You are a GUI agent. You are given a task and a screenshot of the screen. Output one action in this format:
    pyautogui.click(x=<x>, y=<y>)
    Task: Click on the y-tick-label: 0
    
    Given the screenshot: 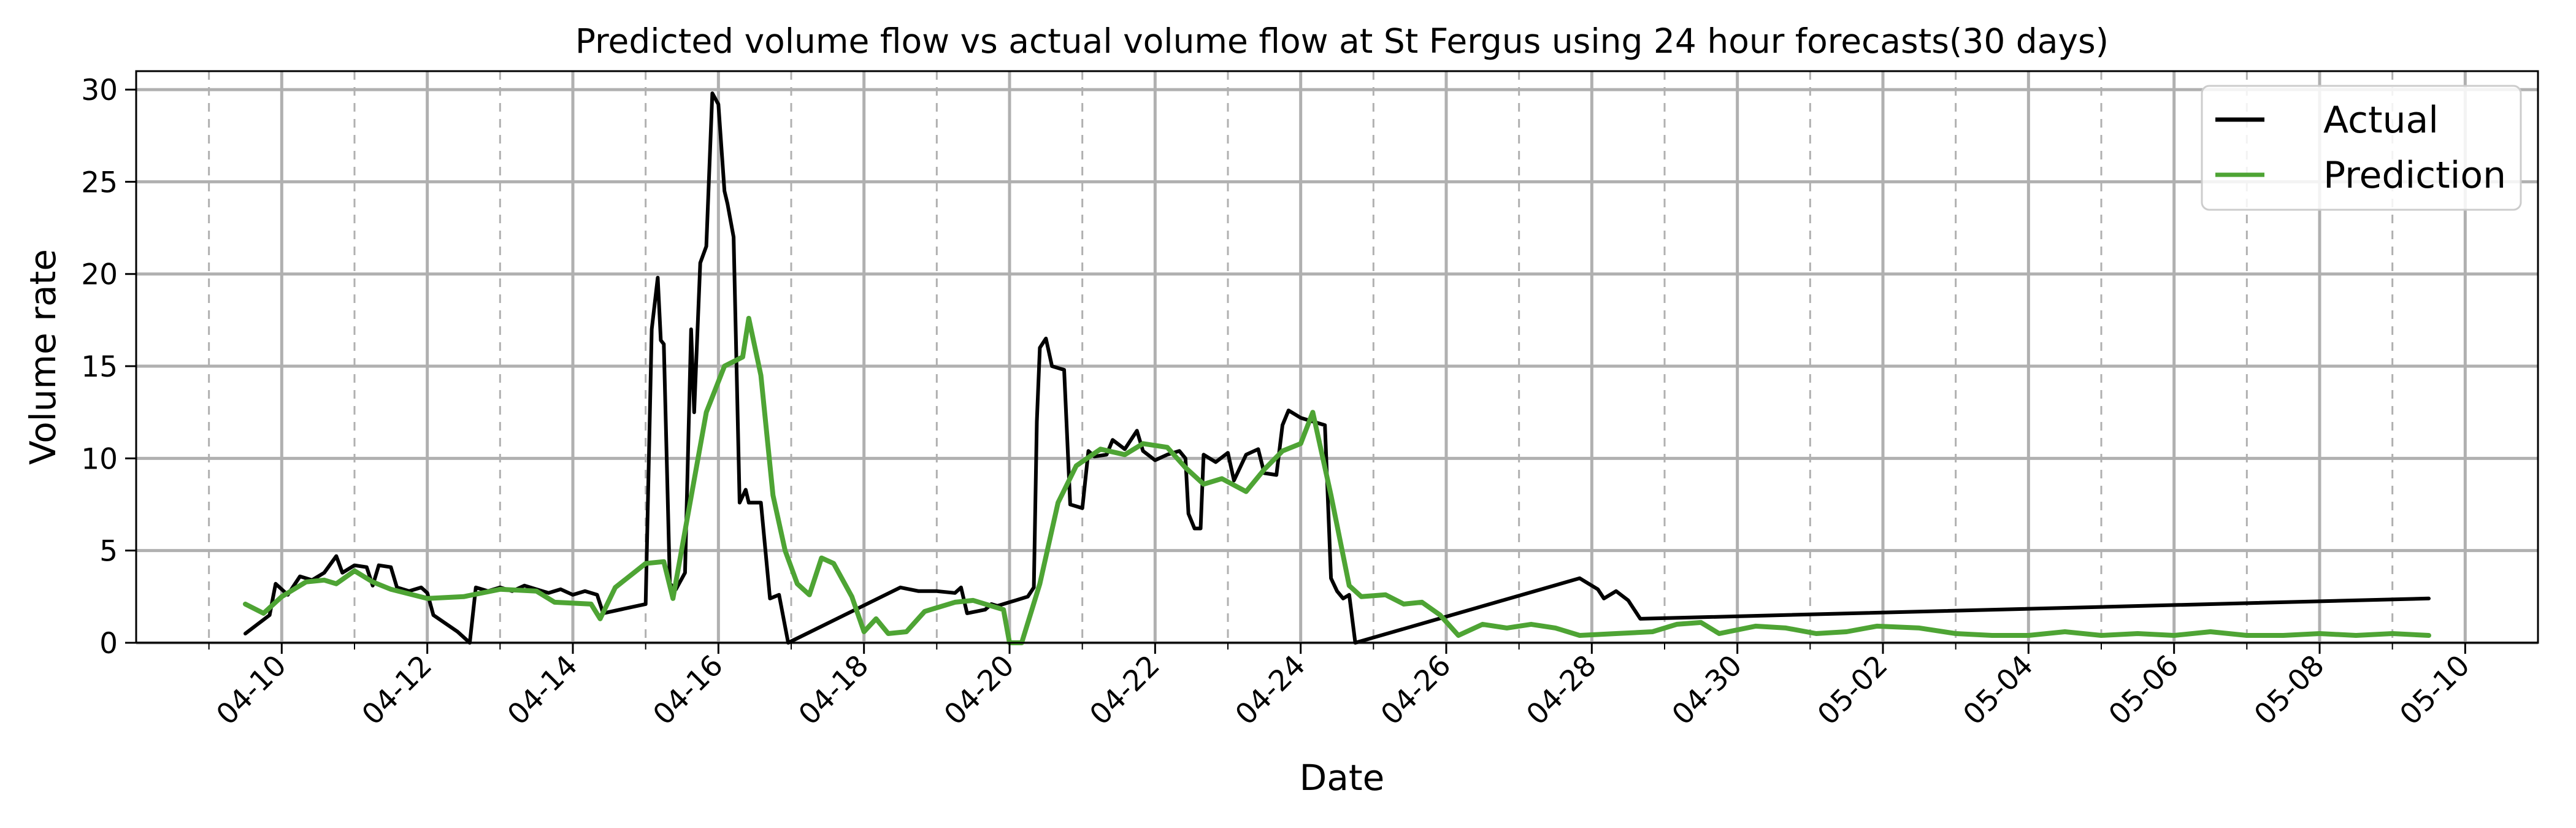 What is the action you would take?
    pyautogui.click(x=108, y=644)
    